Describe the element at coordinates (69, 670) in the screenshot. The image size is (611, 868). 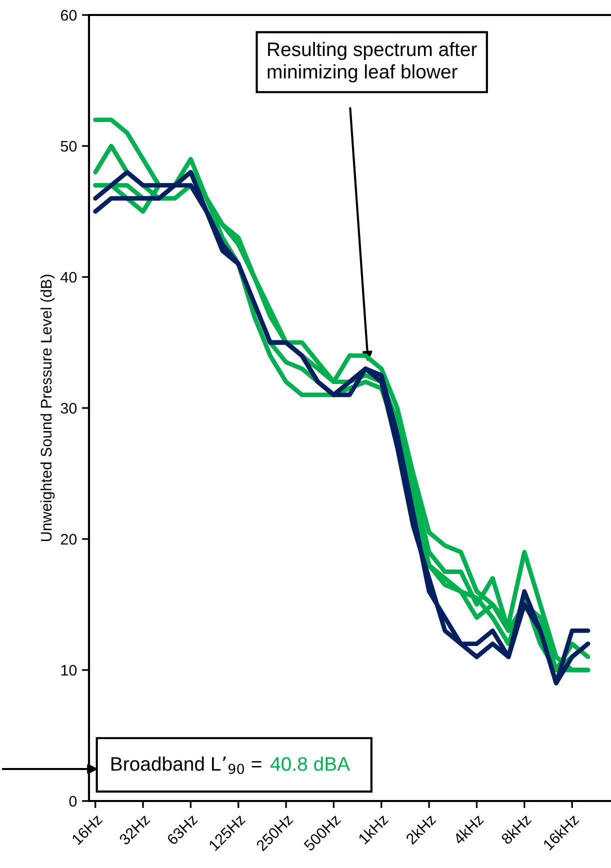
I see `y-tick-label: 10` at that location.